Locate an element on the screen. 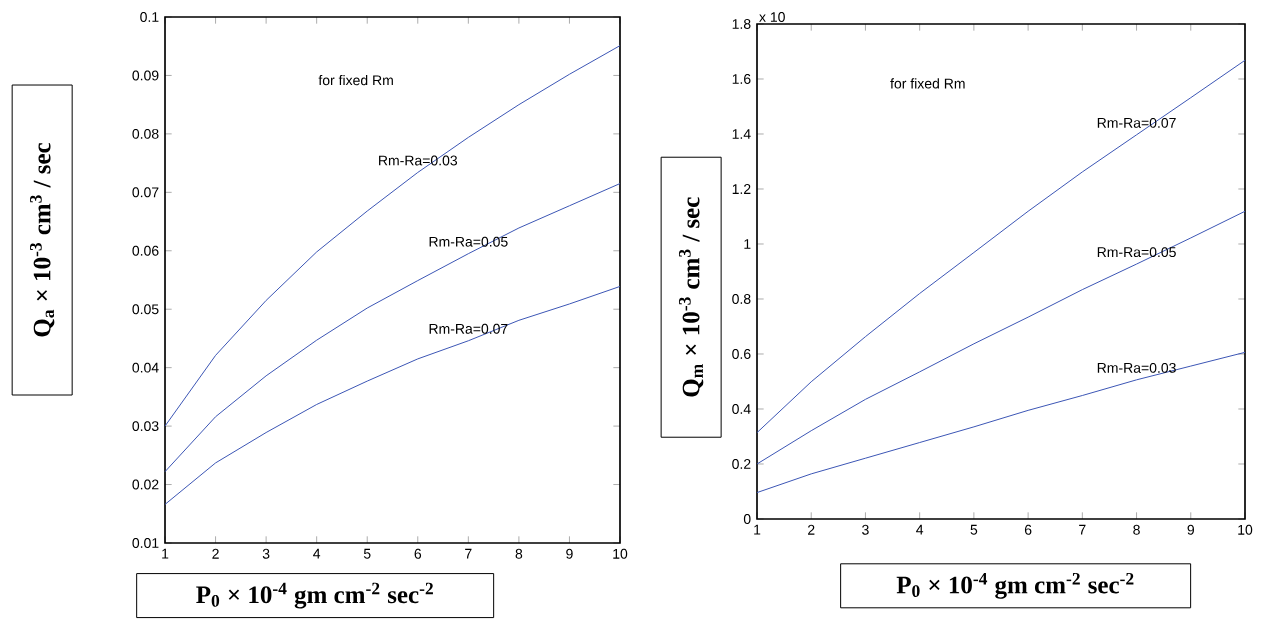 This screenshot has height=624, width=1264. y-axis-title: Q$_{m}$ × 10$^{-3}$ cm$^{3}$ / sec is located at coordinates (691, 297).